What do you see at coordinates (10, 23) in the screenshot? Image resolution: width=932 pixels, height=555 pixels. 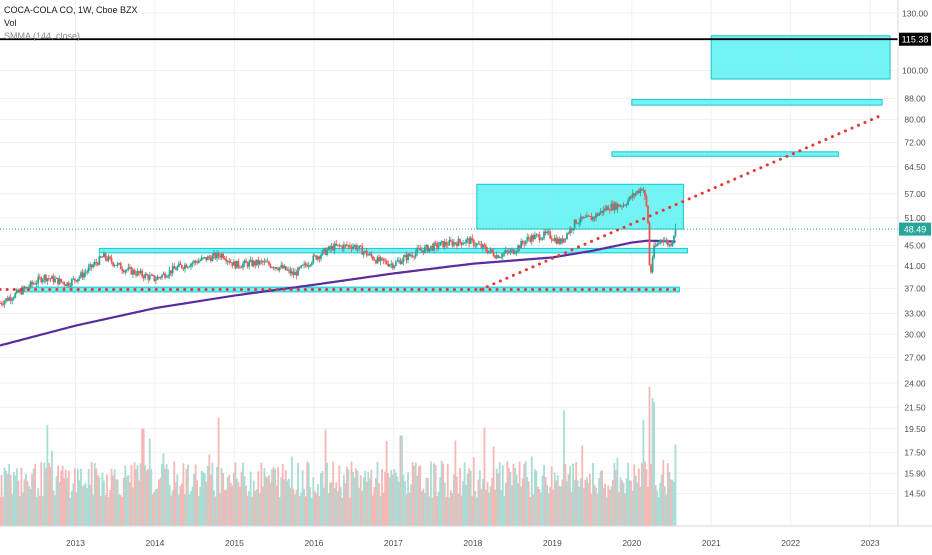 I see `volume-legend: Vol` at bounding box center [10, 23].